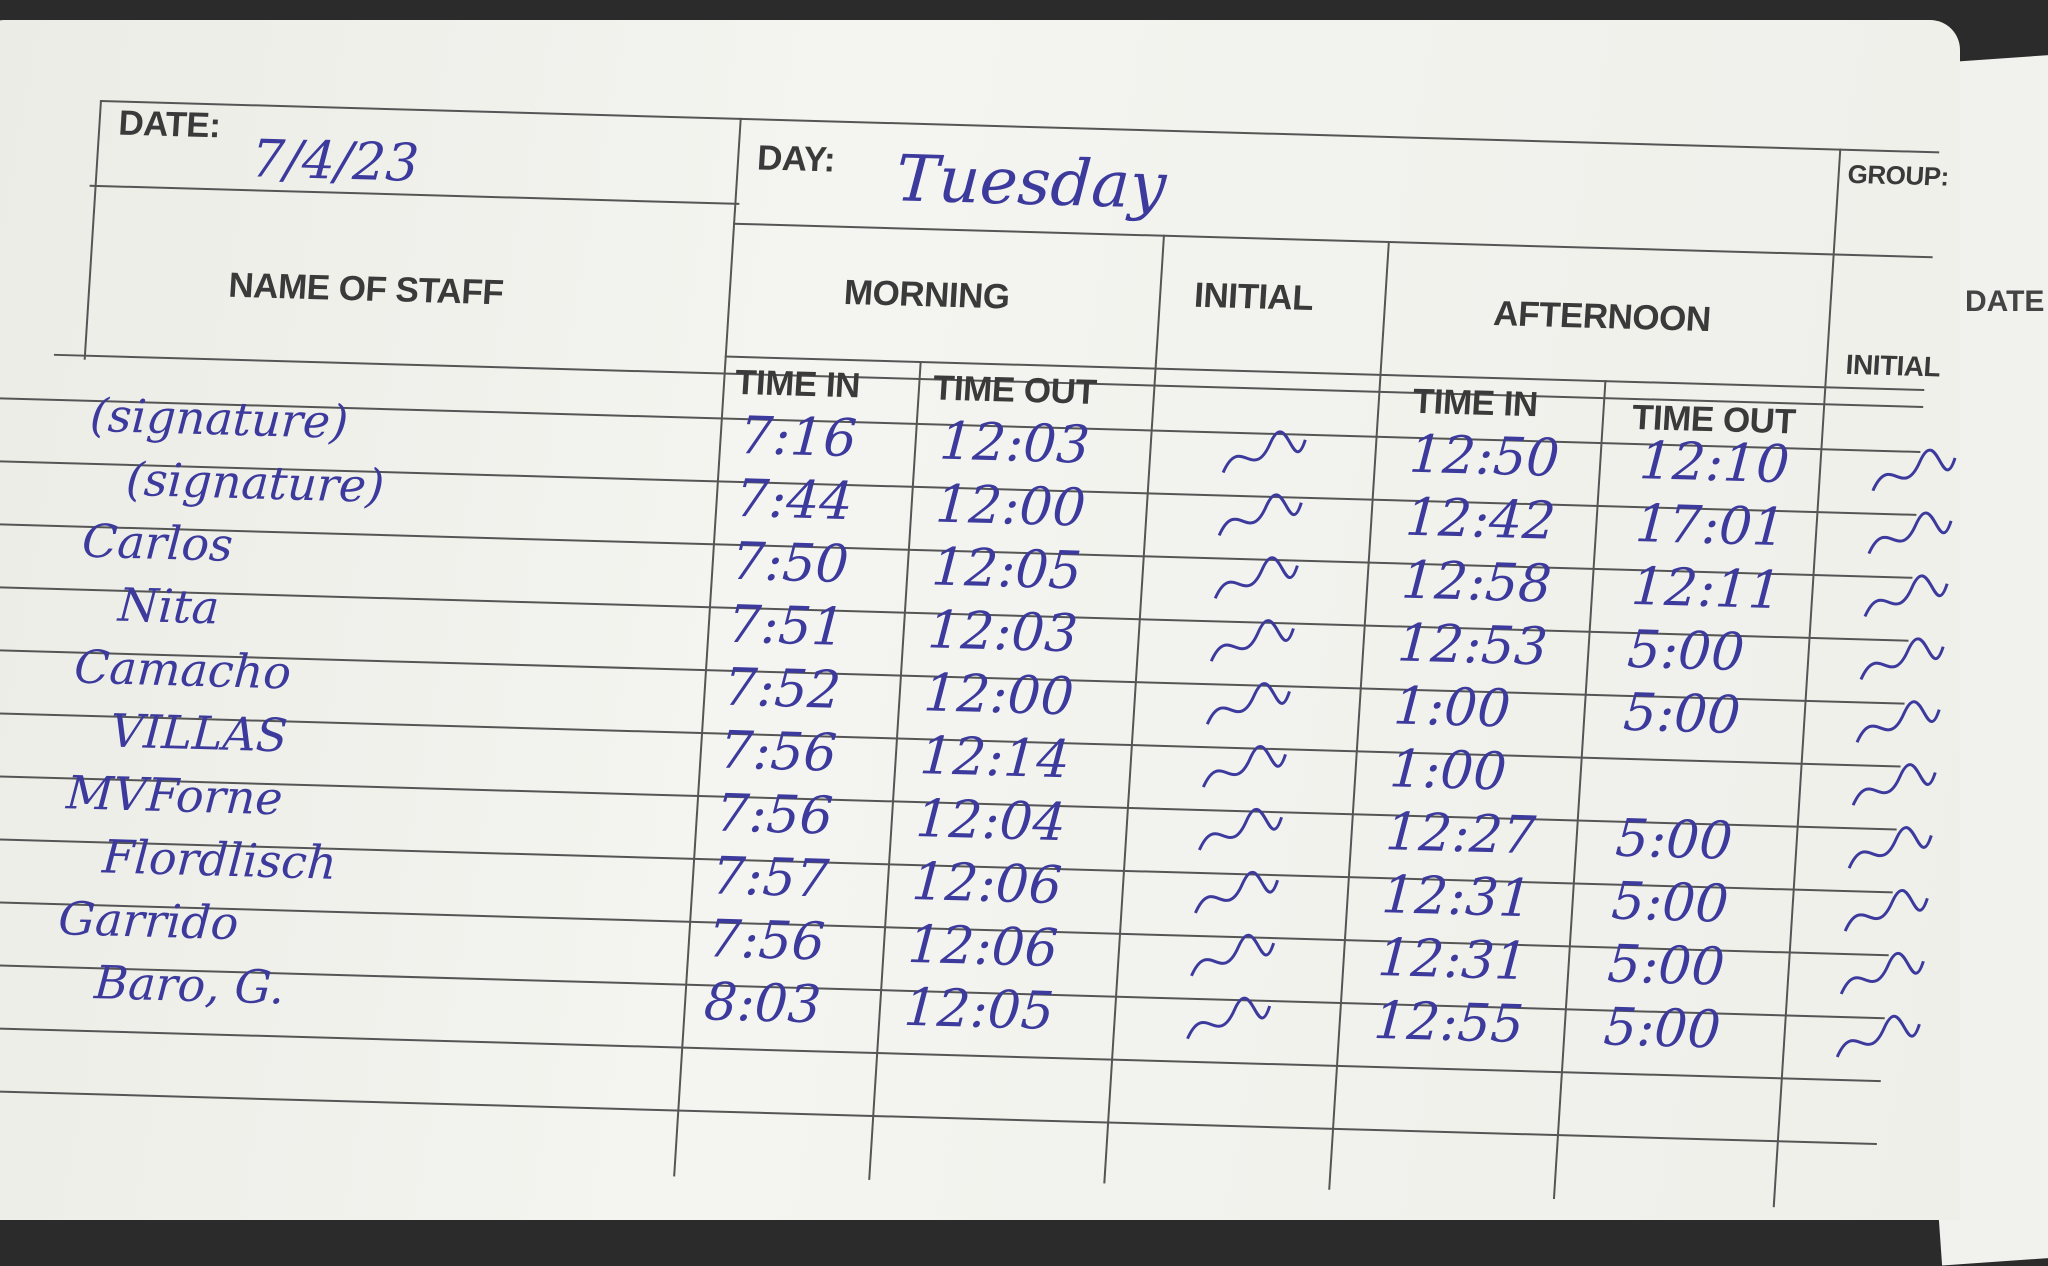 This screenshot has width=2048, height=1266. I want to click on day-label: DAY:, so click(796, 159).